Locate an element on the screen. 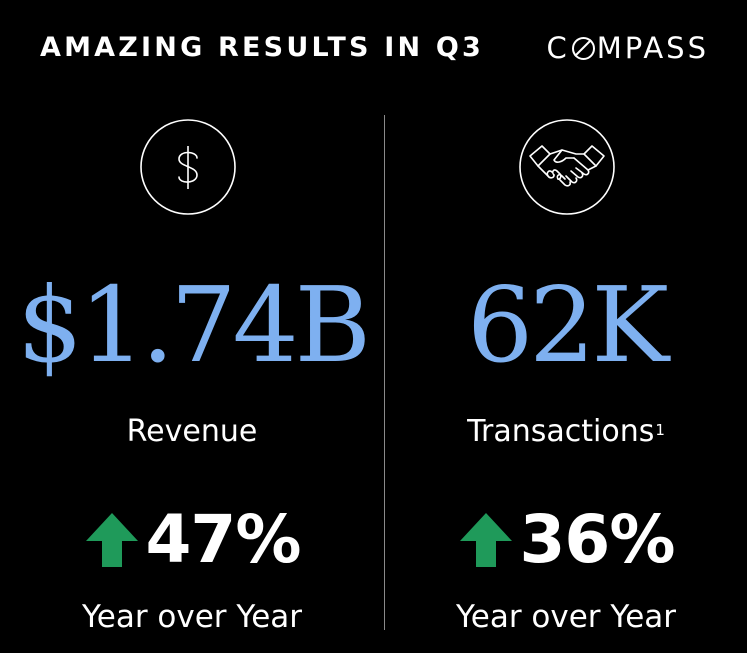 The width and height of the screenshot is (747, 653). transactions-period: Year over Year is located at coordinates (566, 617).